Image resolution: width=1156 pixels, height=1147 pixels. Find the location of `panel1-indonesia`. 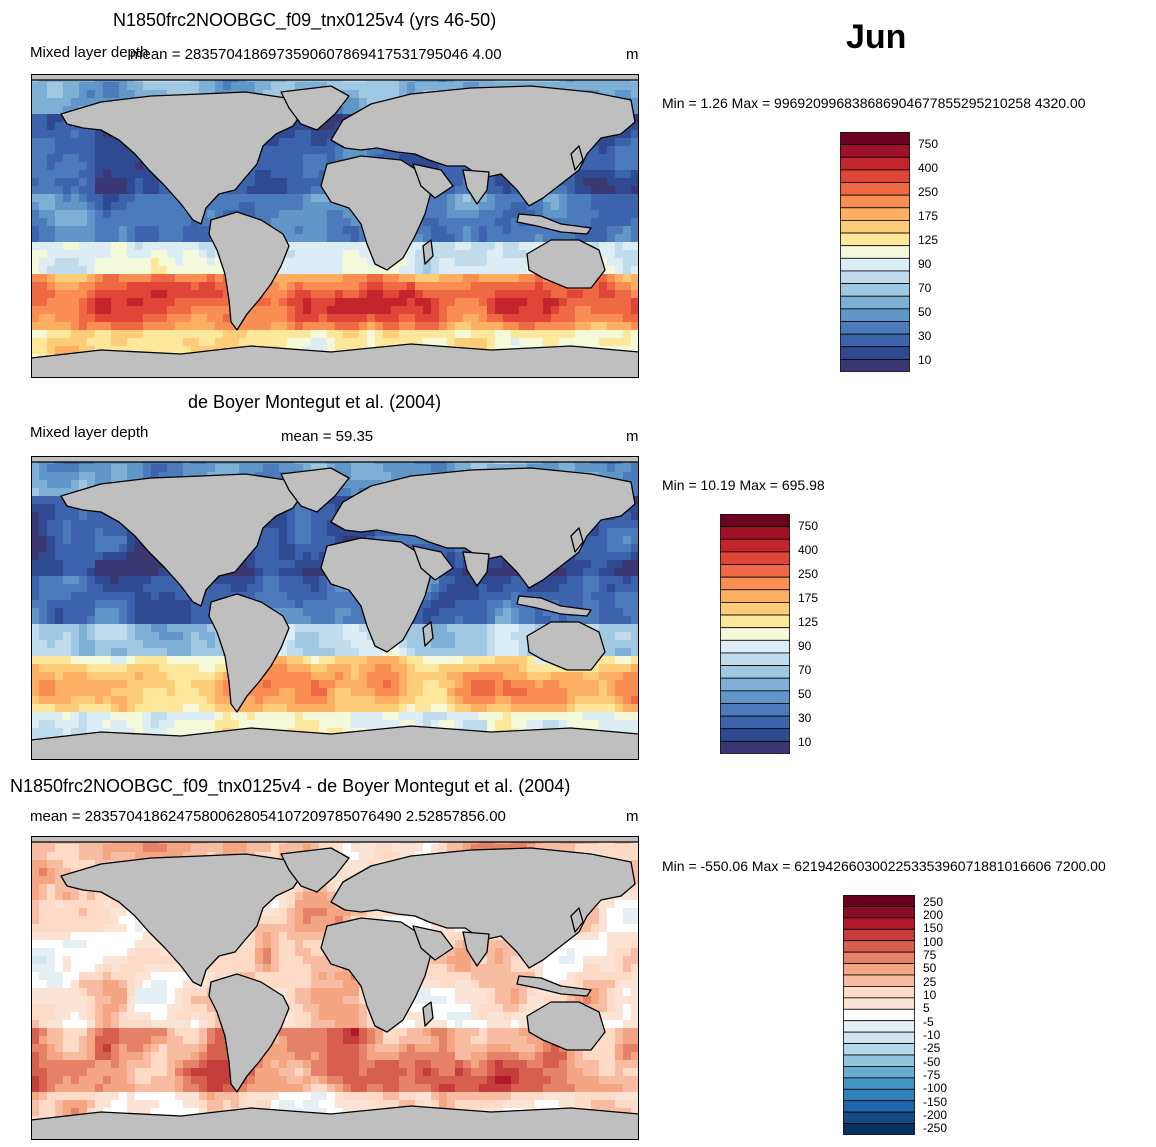

panel1-indonesia is located at coordinates (554, 224).